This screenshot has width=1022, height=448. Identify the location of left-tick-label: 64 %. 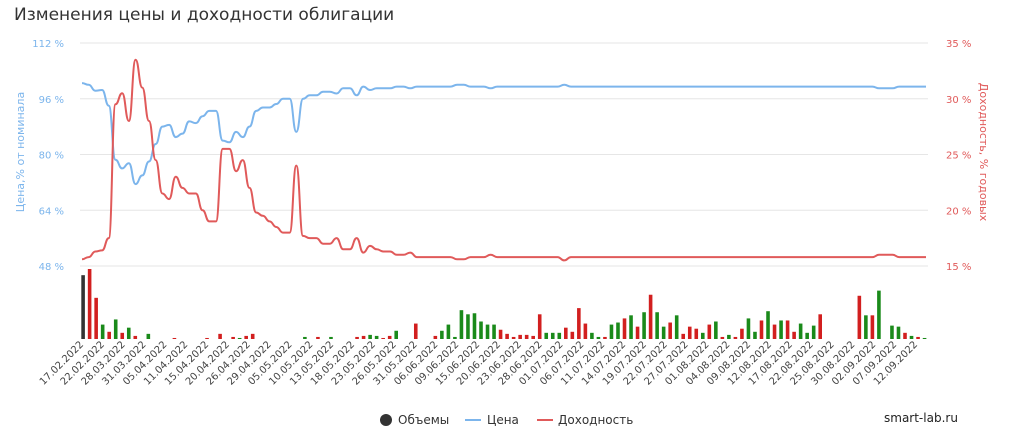
(51, 211).